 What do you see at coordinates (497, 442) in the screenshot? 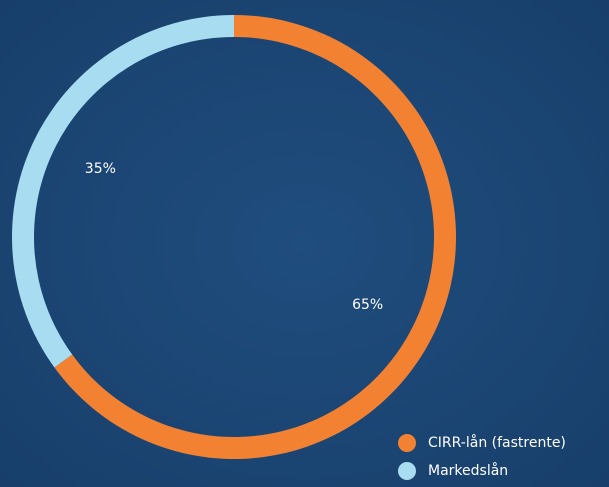
I see `legend-label: CIRR-lån (fastrente)` at bounding box center [497, 442].